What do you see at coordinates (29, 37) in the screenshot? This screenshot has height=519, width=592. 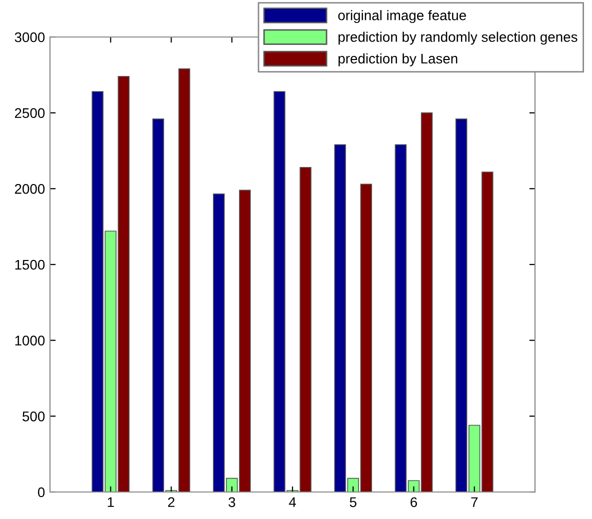 I see `y-tick-label: 3000` at bounding box center [29, 37].